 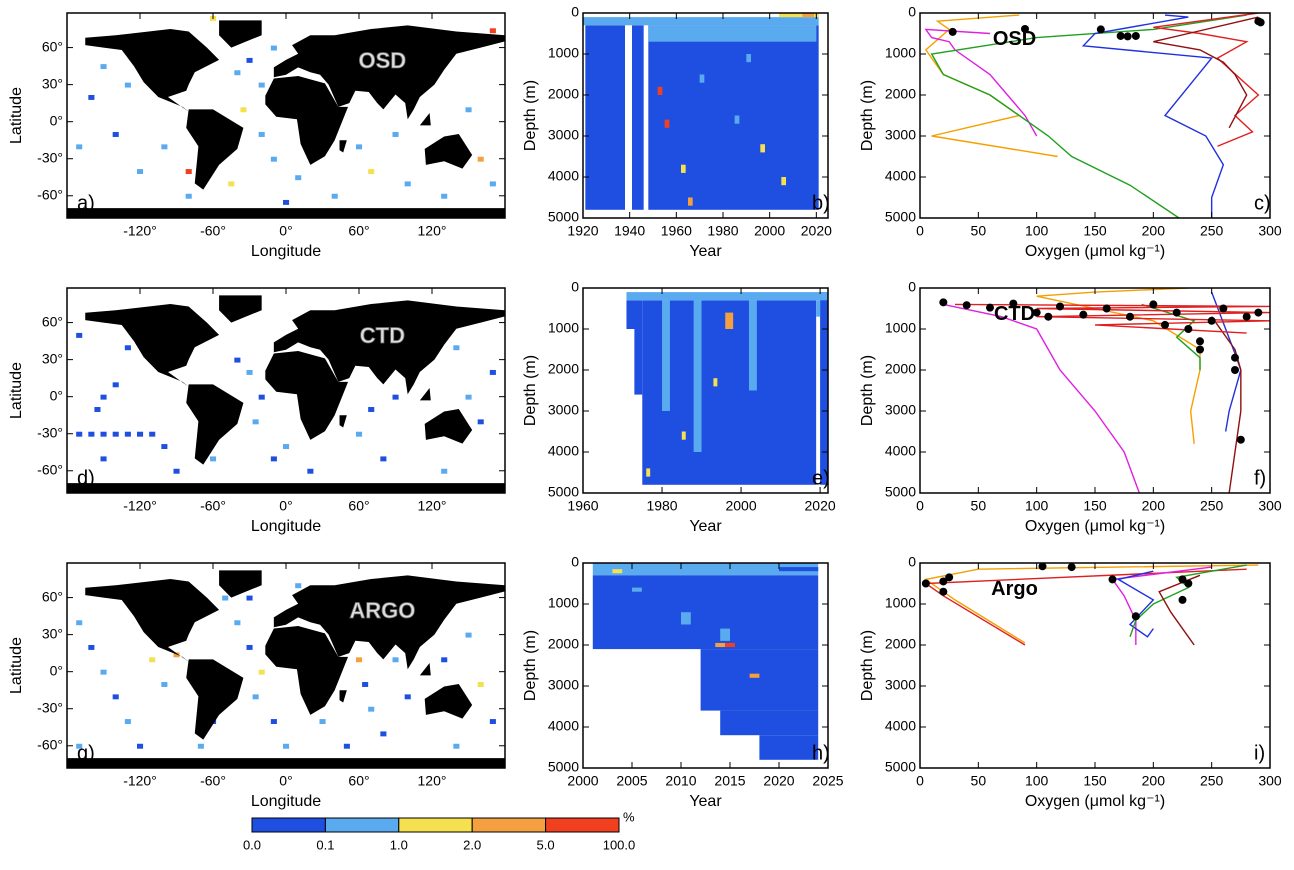 What do you see at coordinates (900, 176) in the screenshot?
I see `y-tick-label: 4000` at bounding box center [900, 176].